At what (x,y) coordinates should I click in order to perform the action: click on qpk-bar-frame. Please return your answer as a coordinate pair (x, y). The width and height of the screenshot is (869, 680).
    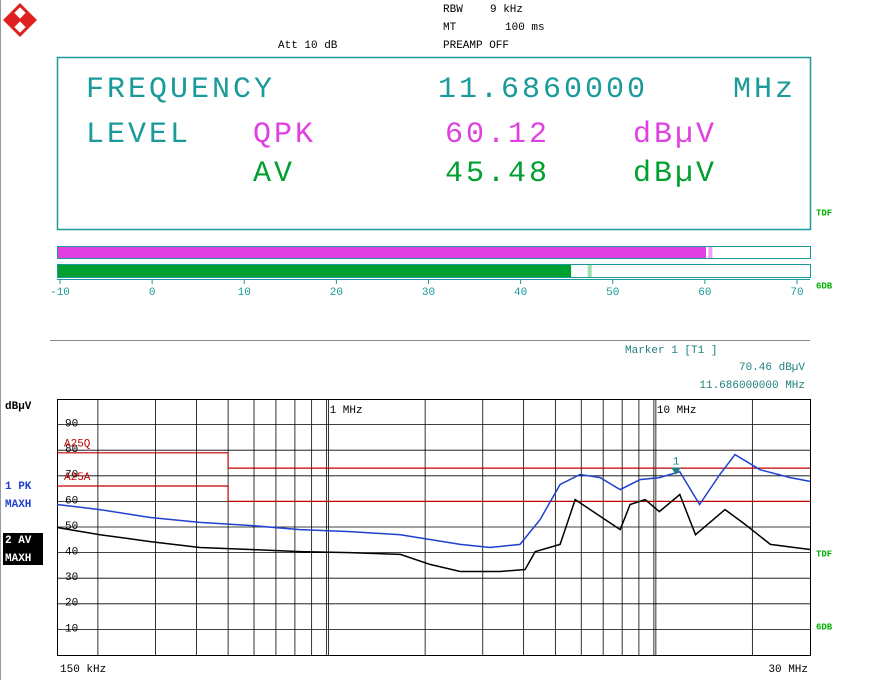
    Looking at the image, I should click on (434, 252).